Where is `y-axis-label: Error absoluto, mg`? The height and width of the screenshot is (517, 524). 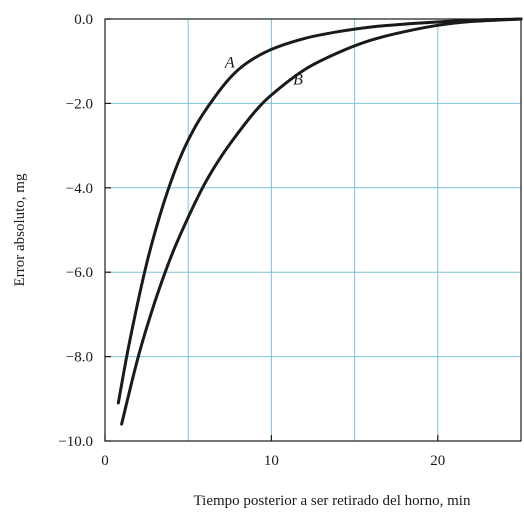 y-axis-label: Error absoluto, mg is located at coordinates (20, 229).